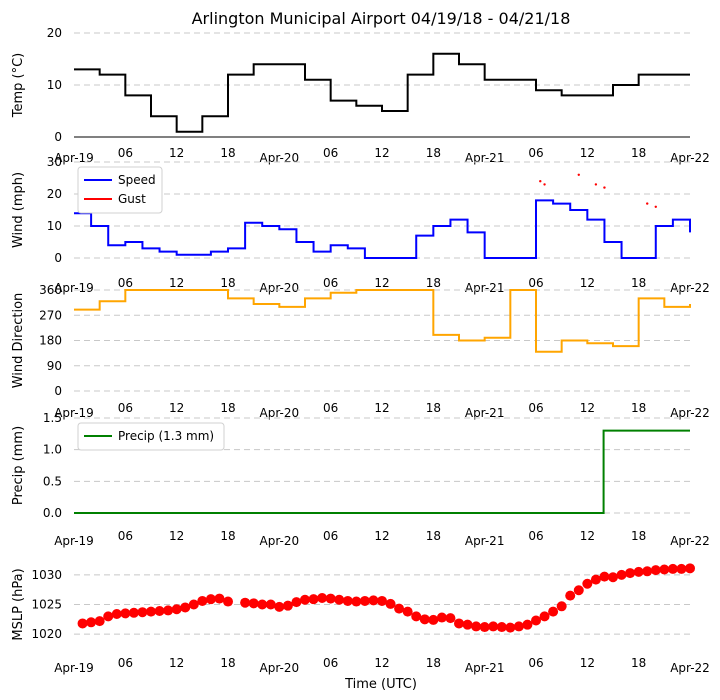  What do you see at coordinates (137, 180) in the screenshot?
I see `legend-label: Speed` at bounding box center [137, 180].